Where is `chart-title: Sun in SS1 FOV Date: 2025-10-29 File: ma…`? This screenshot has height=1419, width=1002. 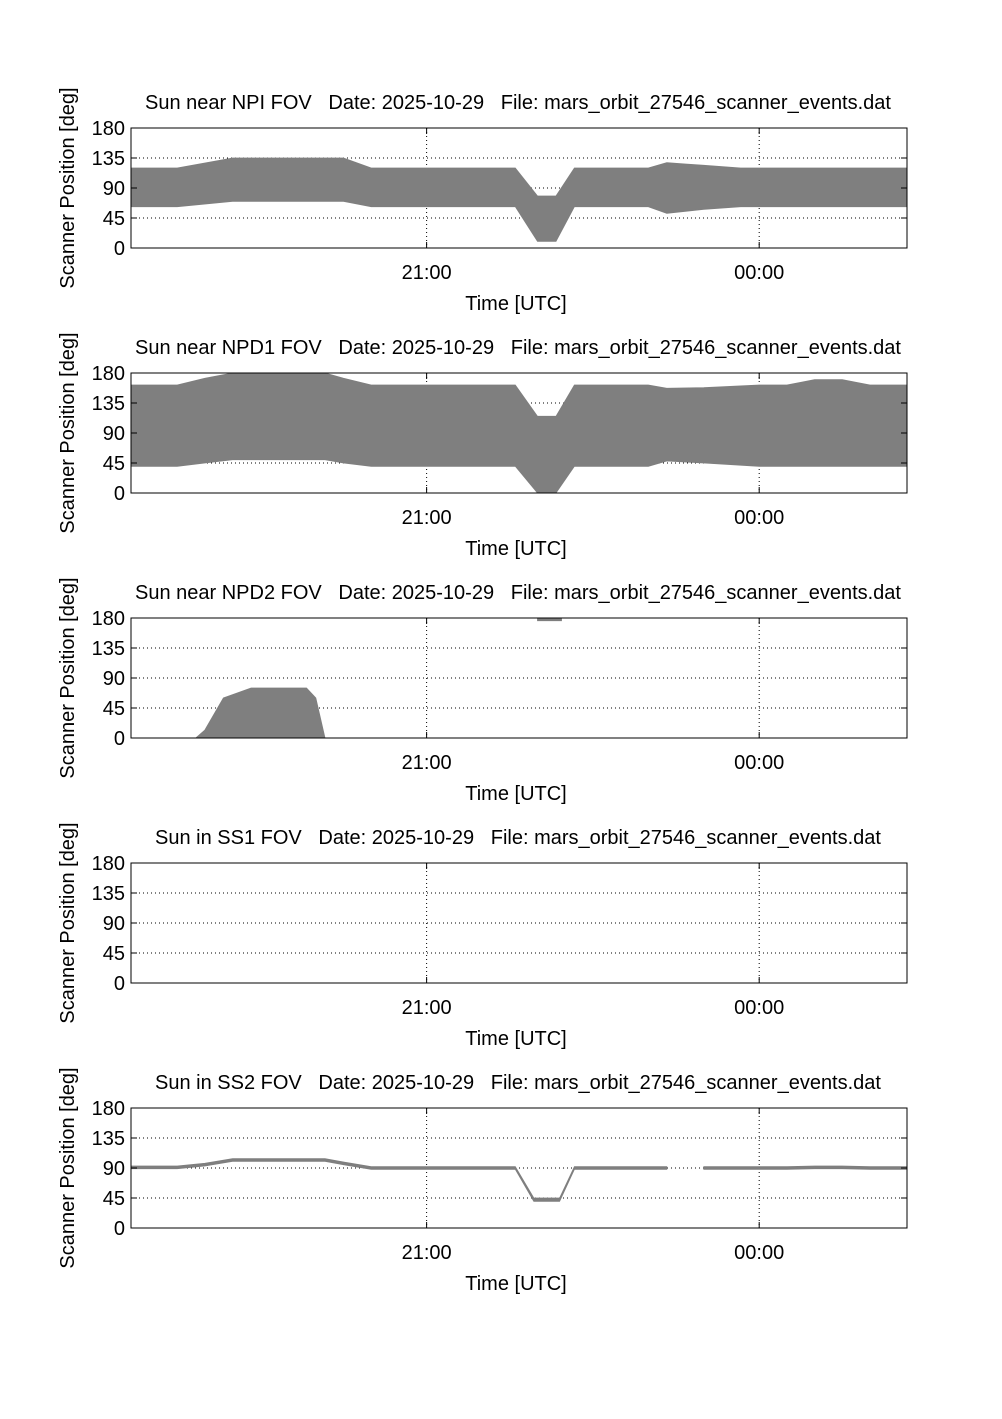
chart-title: Sun in SS1 FOV Date: 2025-10-29 File: ma… is located at coordinates (518, 838).